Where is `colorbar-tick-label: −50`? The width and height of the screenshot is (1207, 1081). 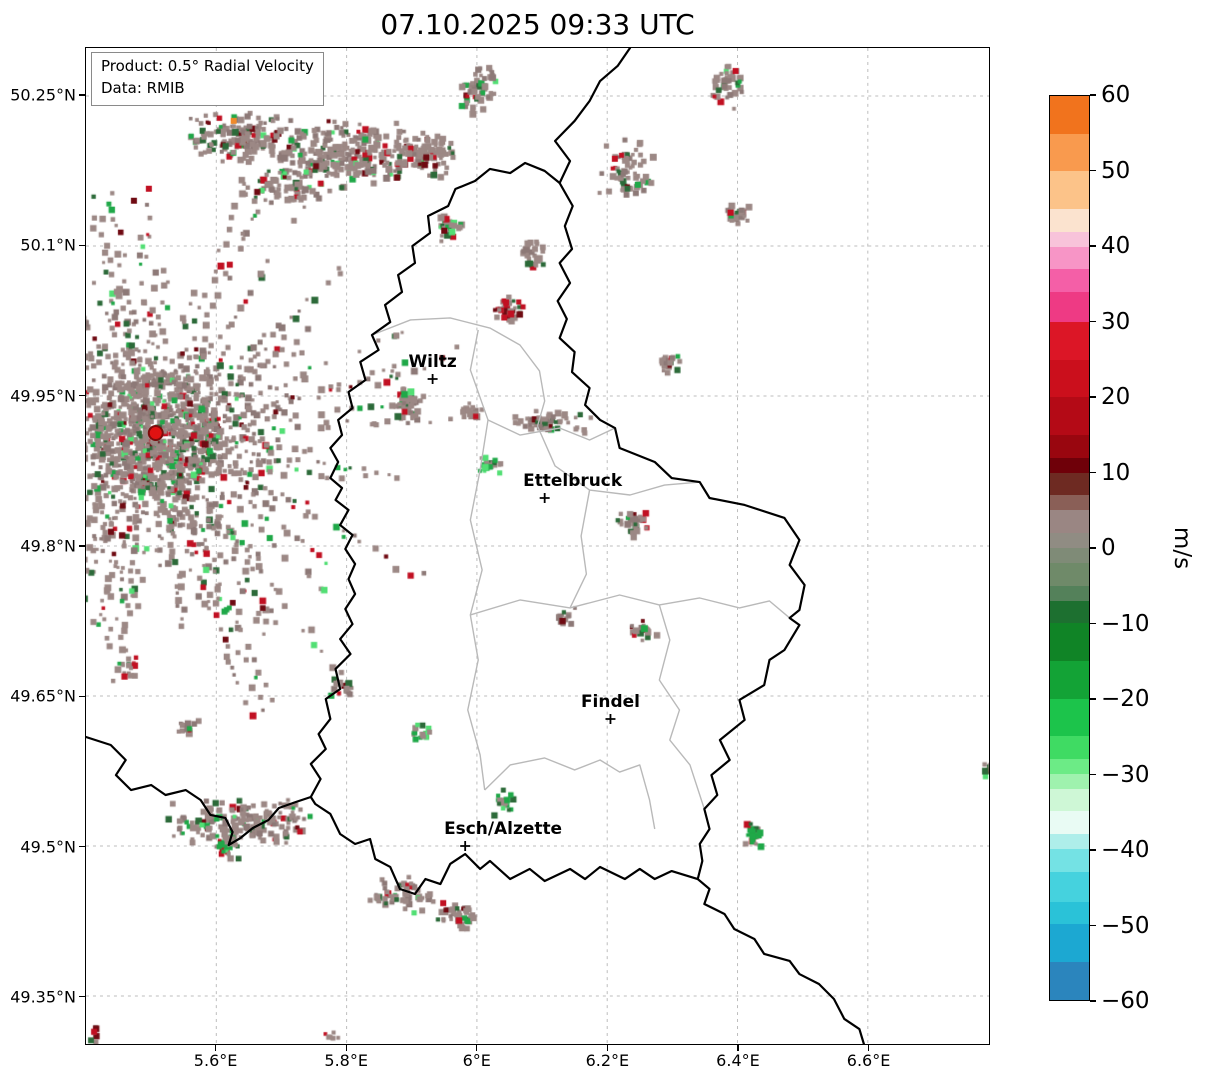 colorbar-tick-label: −50 is located at coordinates (1125, 925).